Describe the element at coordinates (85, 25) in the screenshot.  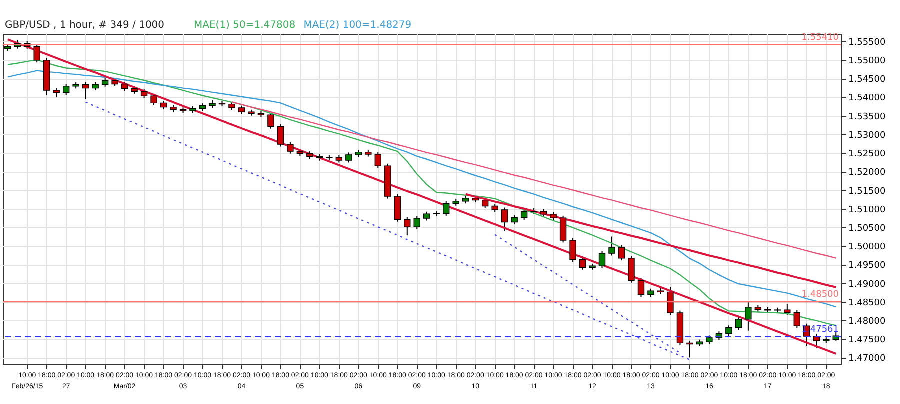
I see `chart-title: GBP/USD , 1 hour, # 349 / 1000` at that location.